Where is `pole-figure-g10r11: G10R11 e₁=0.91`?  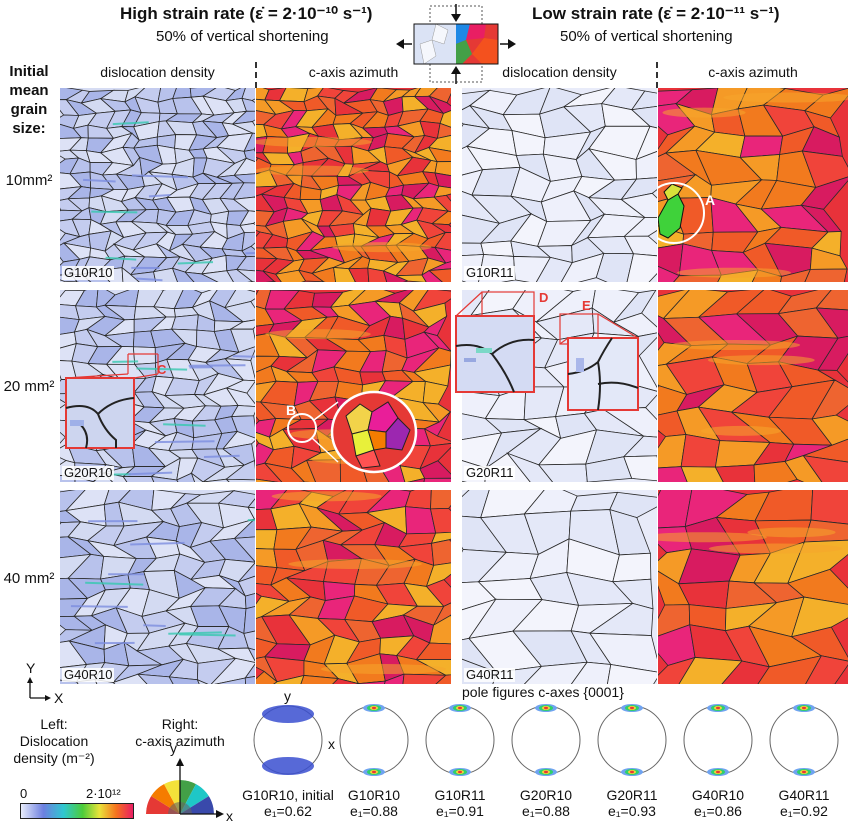
pole-figure-g10r11: G10R11 e₁=0.91 is located at coordinates (460, 759).